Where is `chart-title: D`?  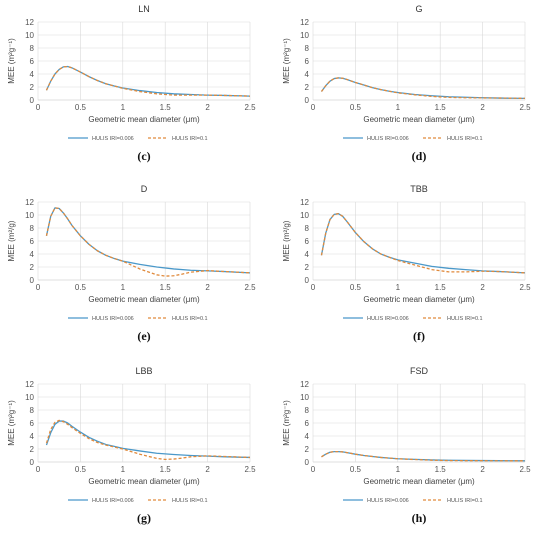 chart-title: D is located at coordinates (144, 189).